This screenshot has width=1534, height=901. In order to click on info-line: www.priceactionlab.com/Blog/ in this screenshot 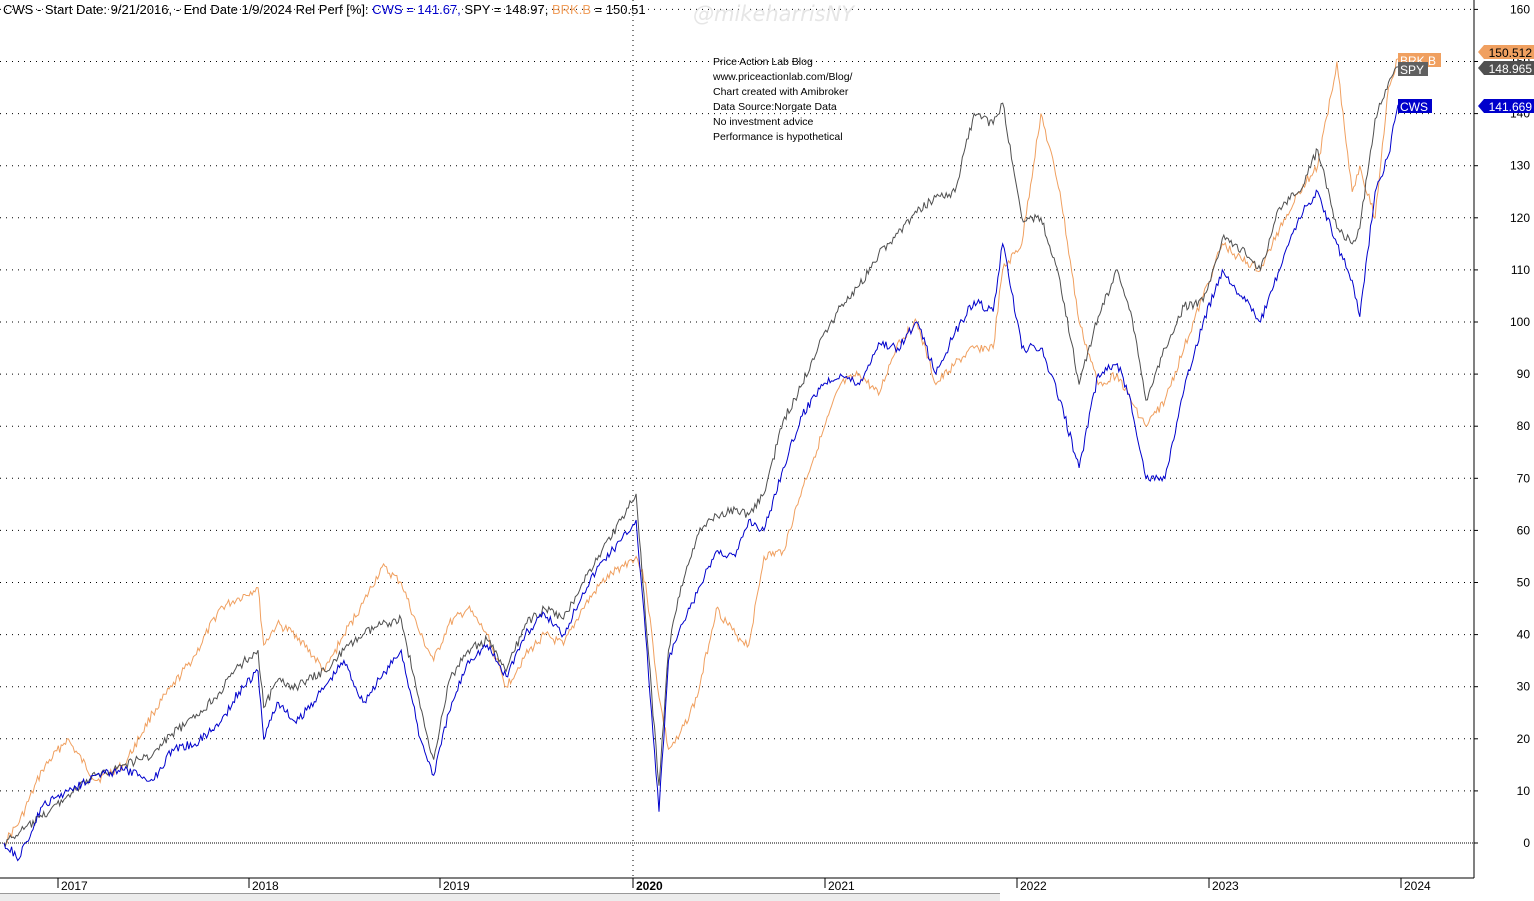, I will do `click(783, 77)`.